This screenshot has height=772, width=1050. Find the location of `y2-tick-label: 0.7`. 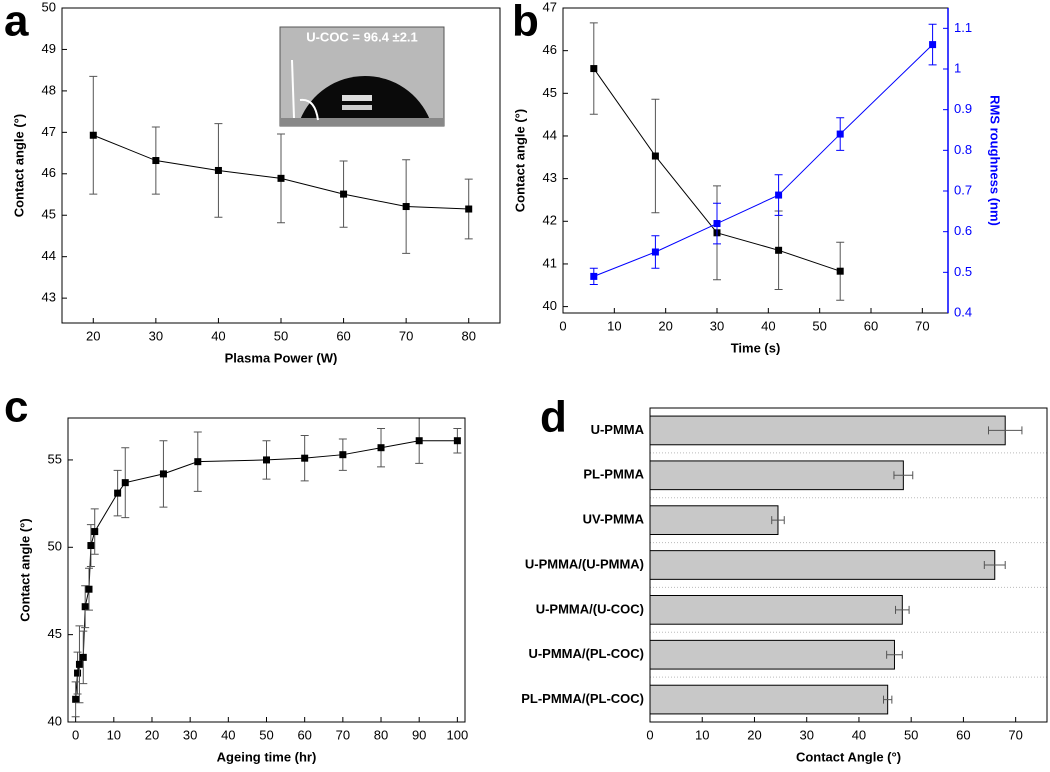

y2-tick-label: 0.7 is located at coordinates (963, 189).